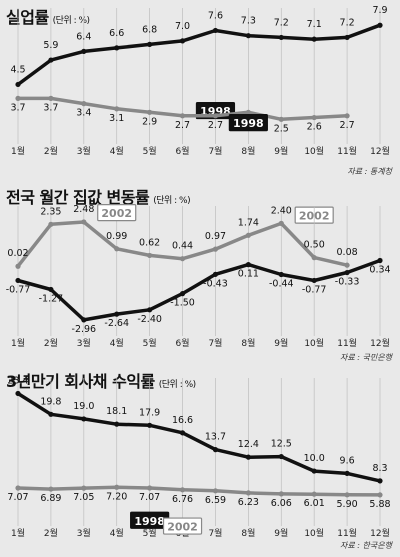  Describe the element at coordinates (18, 289) in the screenshot. I see `data-label-1998: -0.77` at that location.